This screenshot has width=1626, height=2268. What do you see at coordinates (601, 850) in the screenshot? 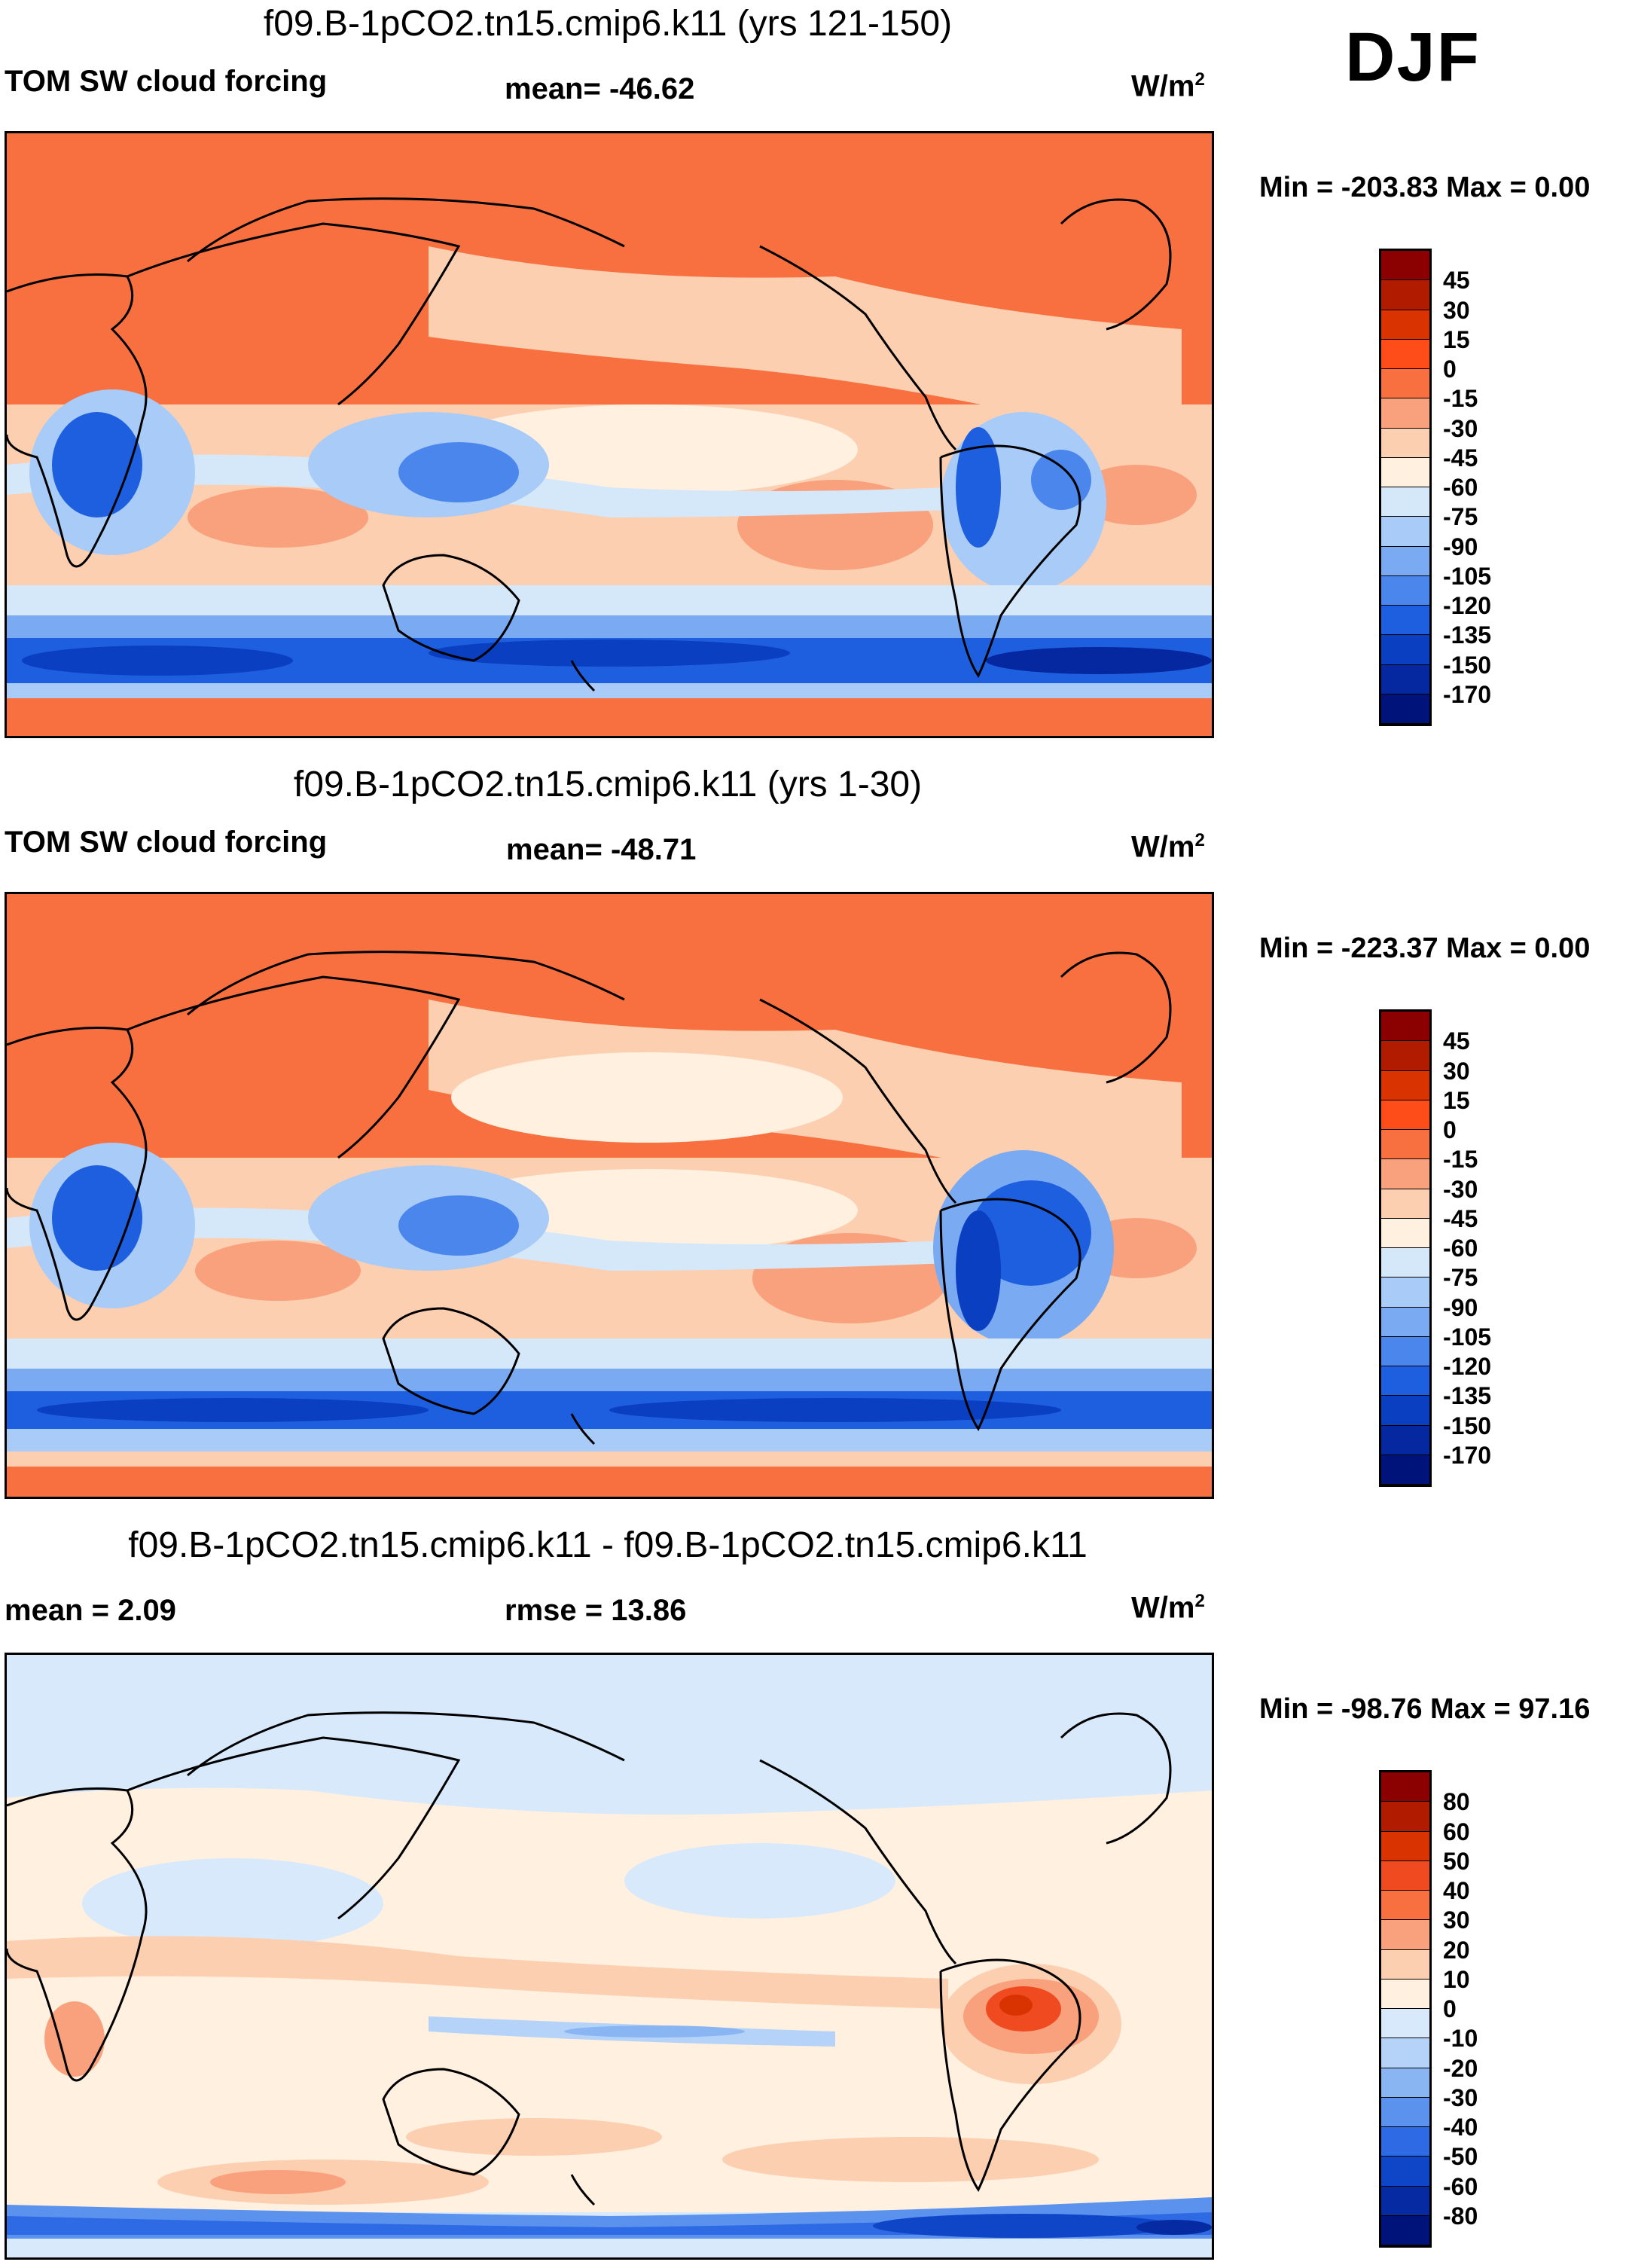
I see `panel-2-mean-label: mean= -48.71` at bounding box center [601, 850].